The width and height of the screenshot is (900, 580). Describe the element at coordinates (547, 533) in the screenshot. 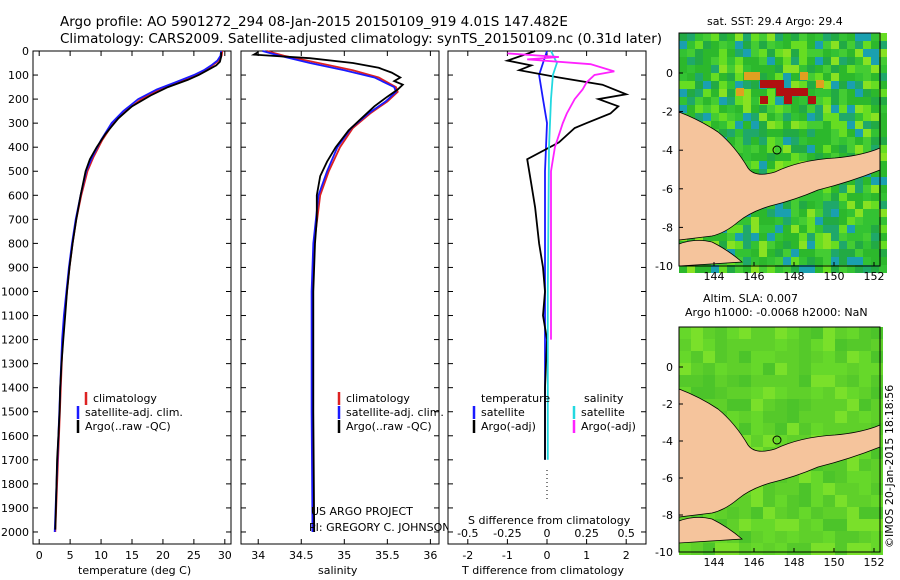

I see `s-tick-label: 0` at that location.